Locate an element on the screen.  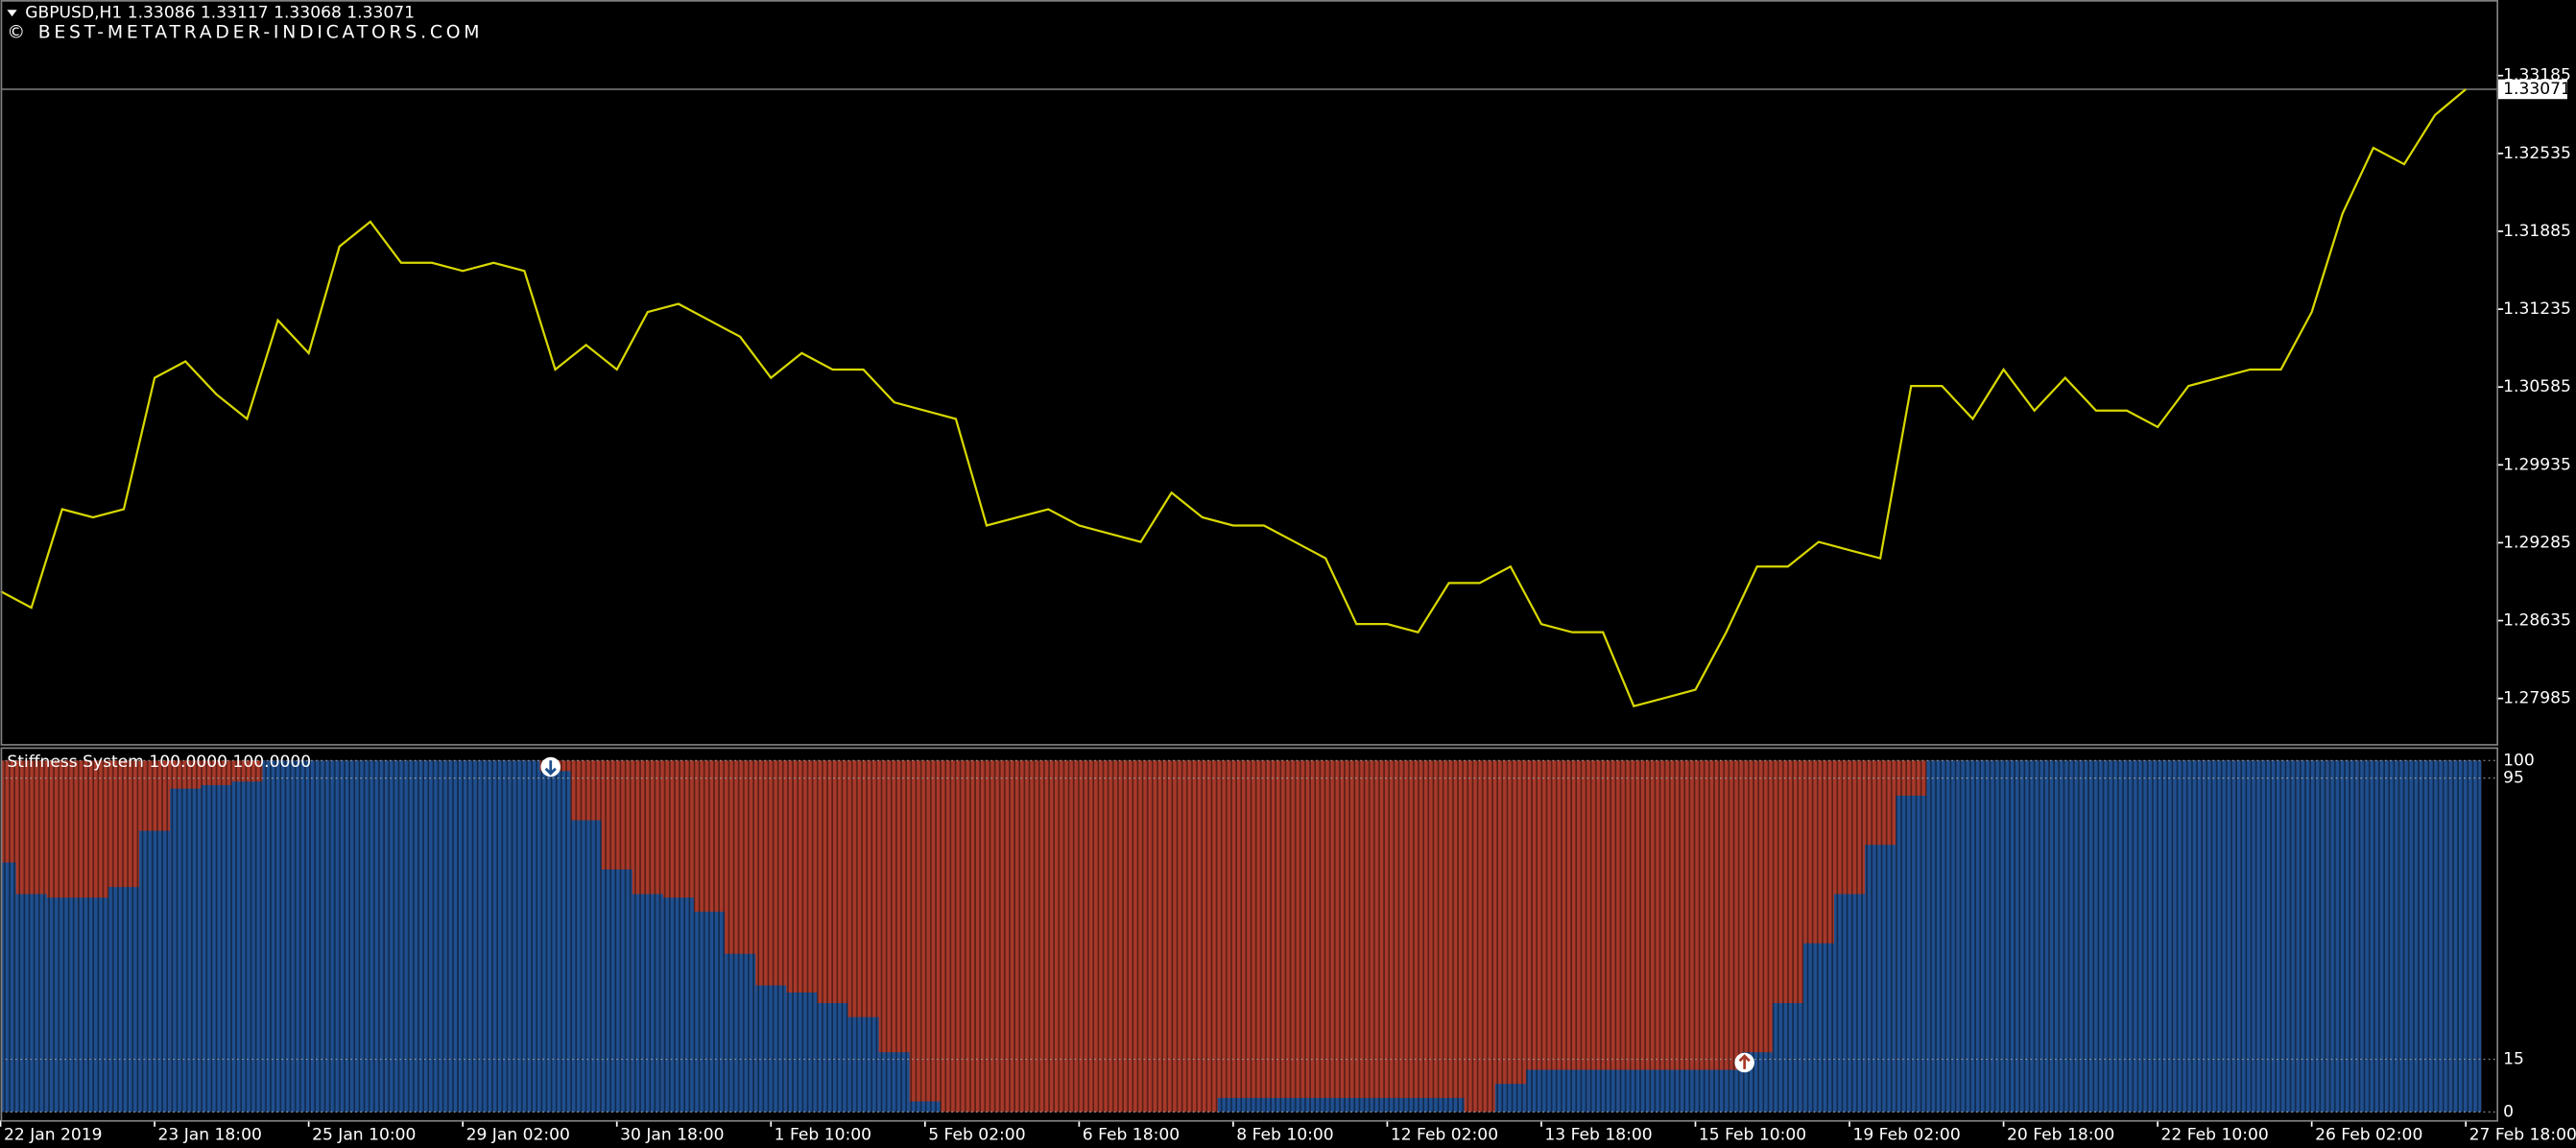
x-tick-label: 22 Jan 2019 is located at coordinates (53, 1135).